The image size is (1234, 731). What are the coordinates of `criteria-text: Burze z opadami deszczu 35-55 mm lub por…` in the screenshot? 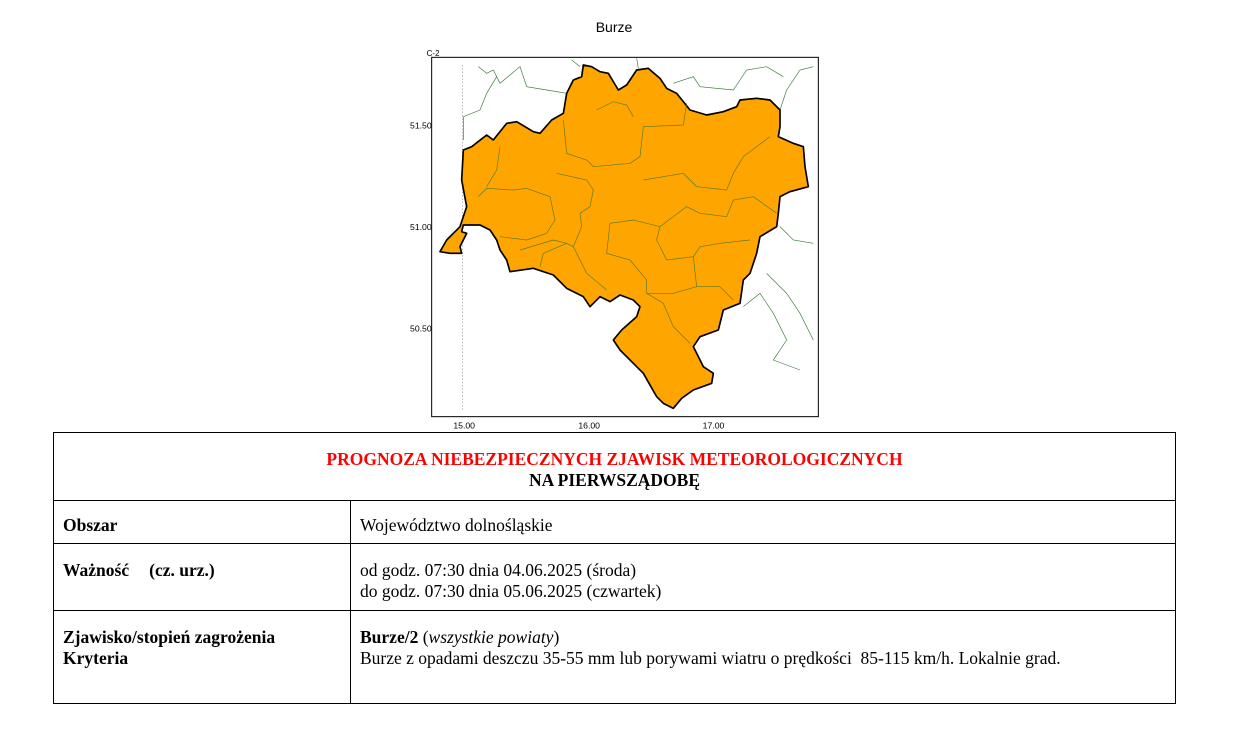 It's located at (710, 658).